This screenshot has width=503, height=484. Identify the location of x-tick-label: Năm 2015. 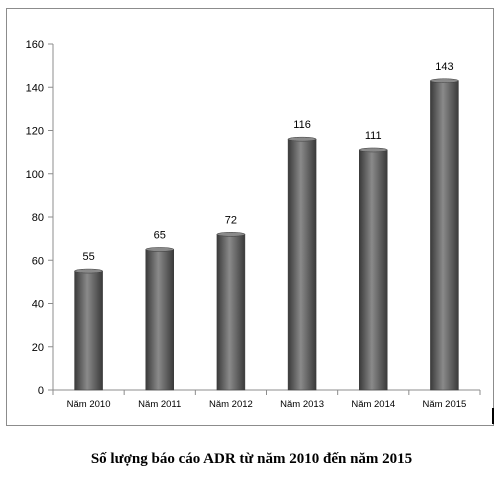
(444, 404).